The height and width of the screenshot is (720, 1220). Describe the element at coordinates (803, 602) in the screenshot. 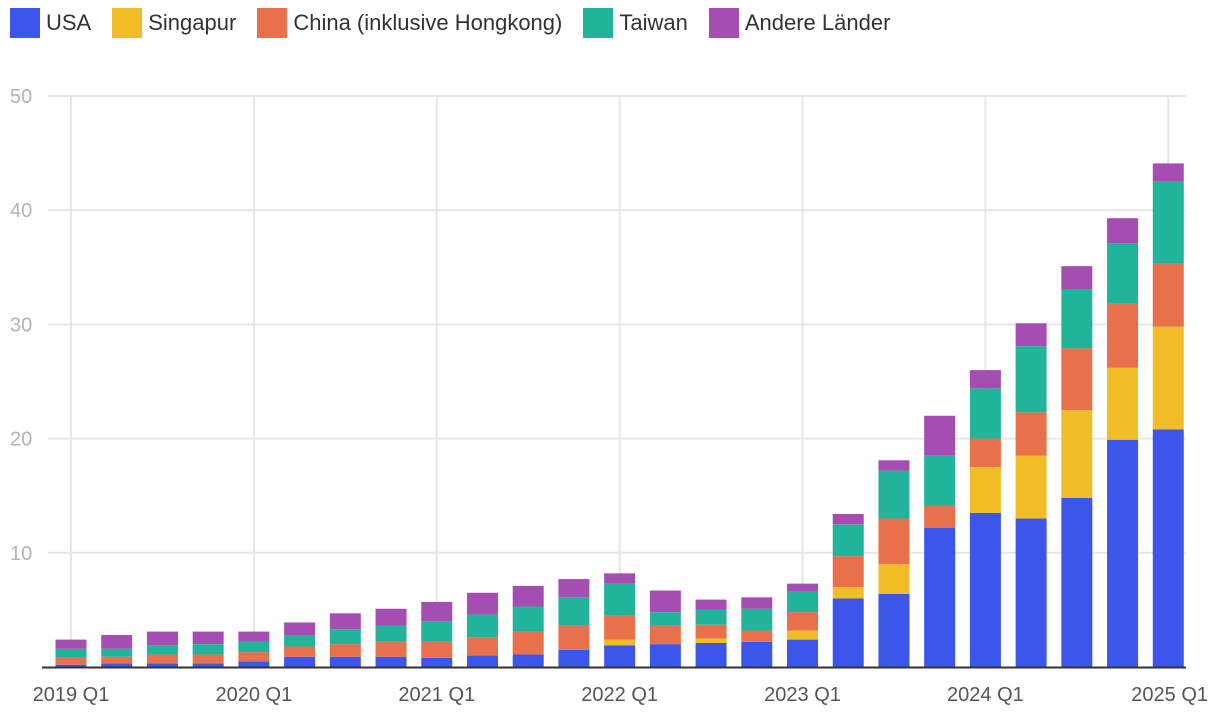

I see `bar-2023-q1-taiwan` at that location.